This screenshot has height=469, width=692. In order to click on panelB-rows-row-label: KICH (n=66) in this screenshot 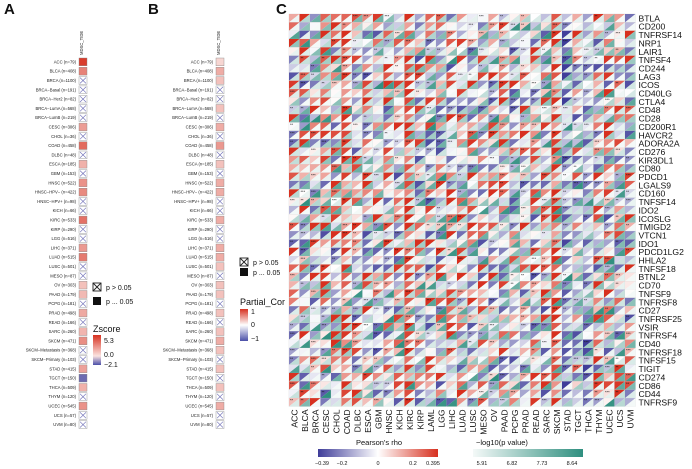, I will do `click(202, 210)`.